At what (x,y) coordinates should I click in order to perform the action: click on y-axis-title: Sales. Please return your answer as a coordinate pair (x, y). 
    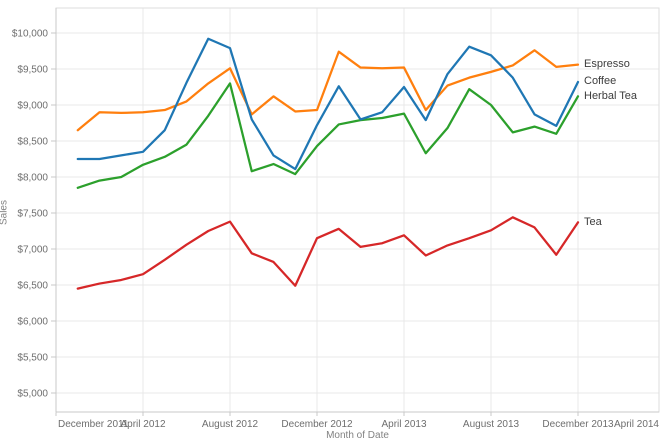
    Looking at the image, I should click on (5, 213).